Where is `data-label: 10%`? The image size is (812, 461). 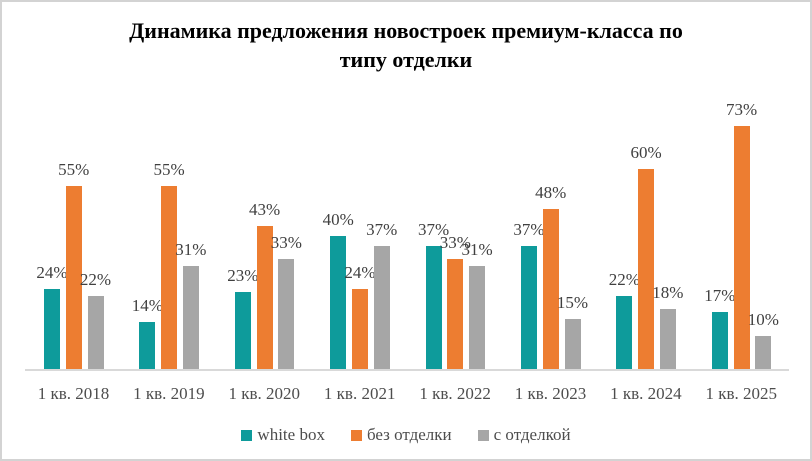
data-label: 10% is located at coordinates (763, 319).